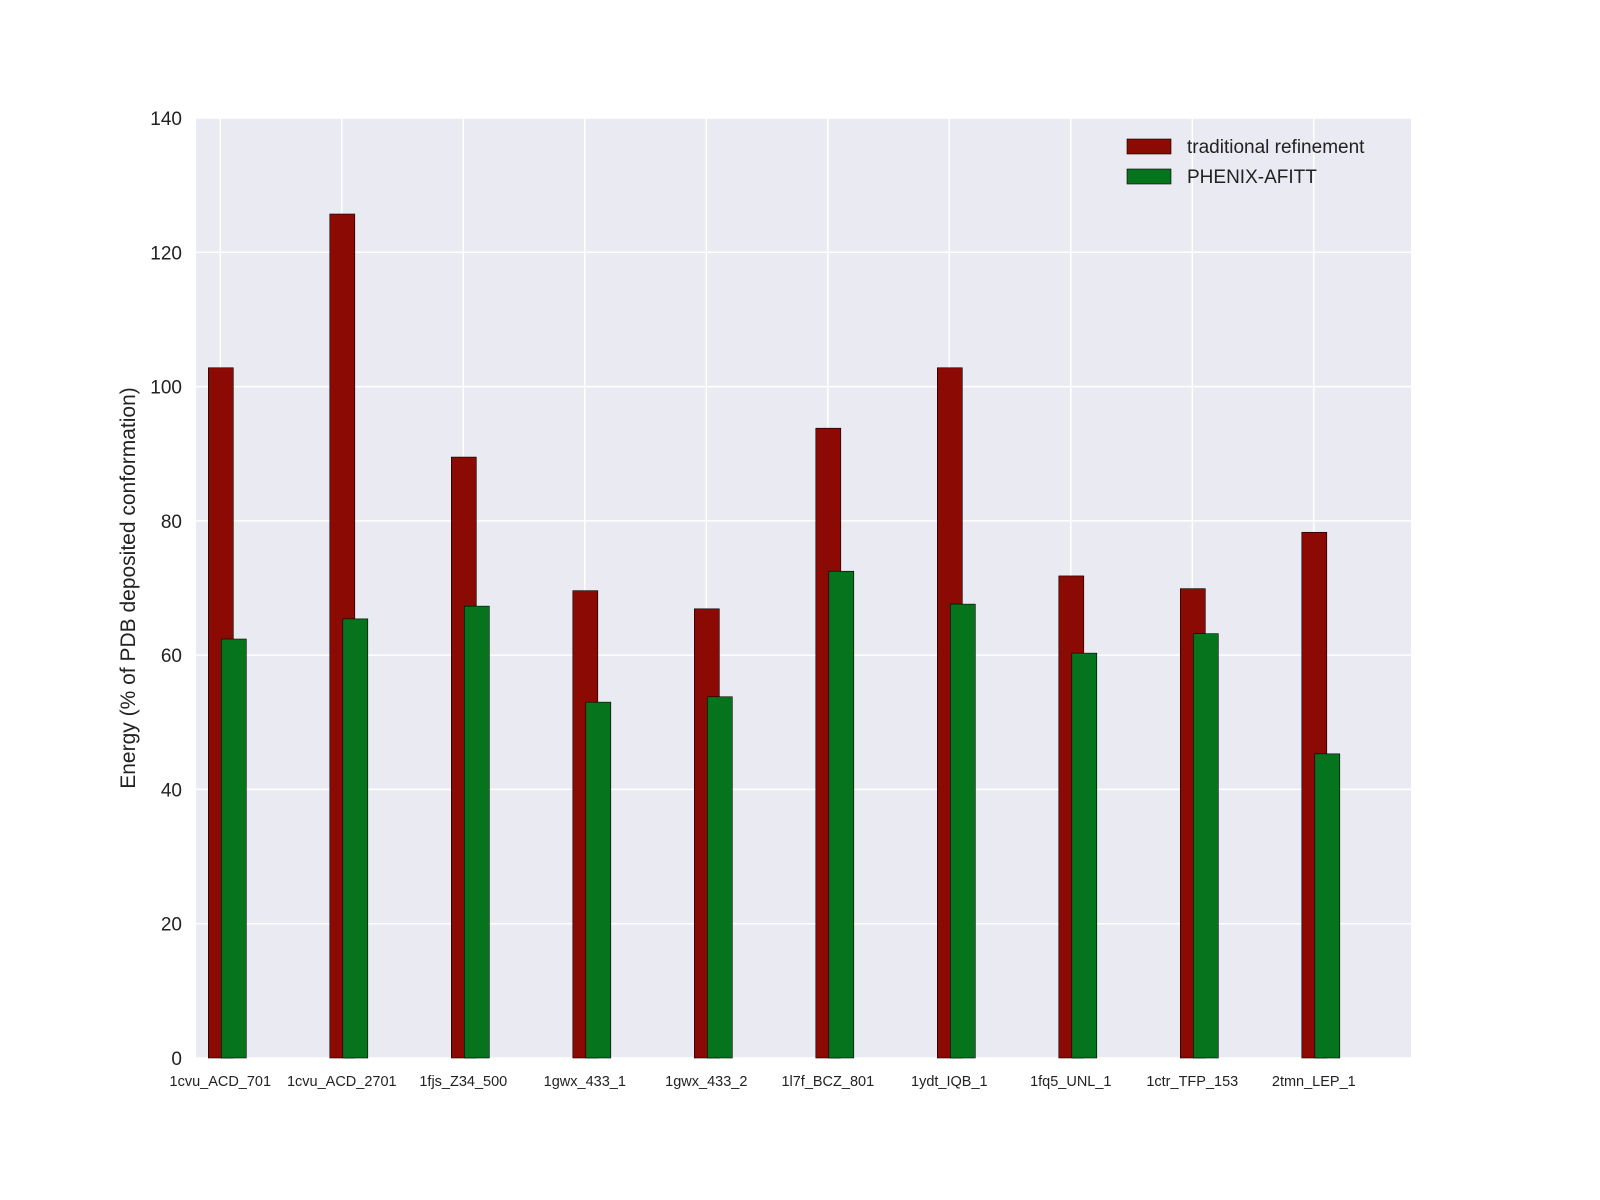 Image resolution: width=1600 pixels, height=1200 pixels. I want to click on legend-label: traditional refinement, so click(1276, 147).